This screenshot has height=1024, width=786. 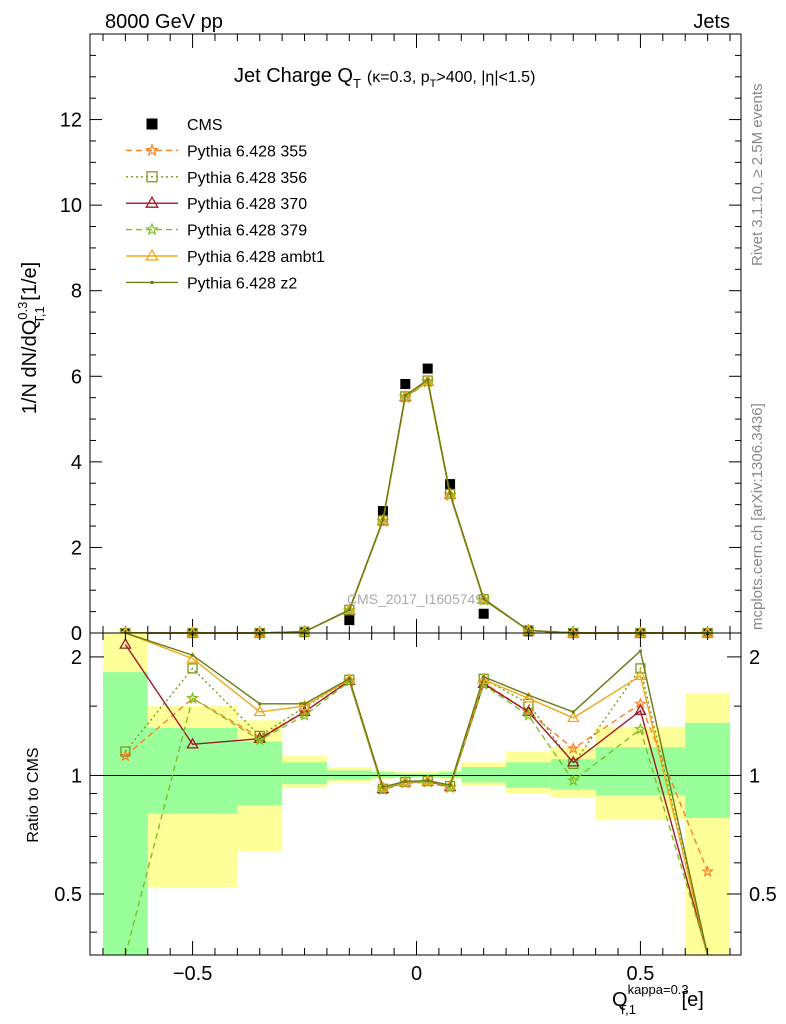 What do you see at coordinates (416, 974) in the screenshot?
I see `x-tick-label: 0` at bounding box center [416, 974].